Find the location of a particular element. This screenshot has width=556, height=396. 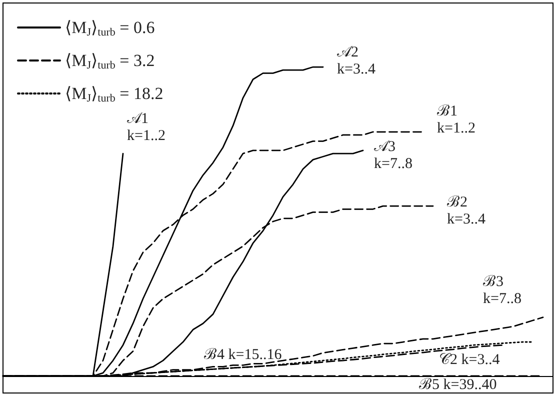

series-label: 𝒞2 k=3..4 is located at coordinates (469, 360).